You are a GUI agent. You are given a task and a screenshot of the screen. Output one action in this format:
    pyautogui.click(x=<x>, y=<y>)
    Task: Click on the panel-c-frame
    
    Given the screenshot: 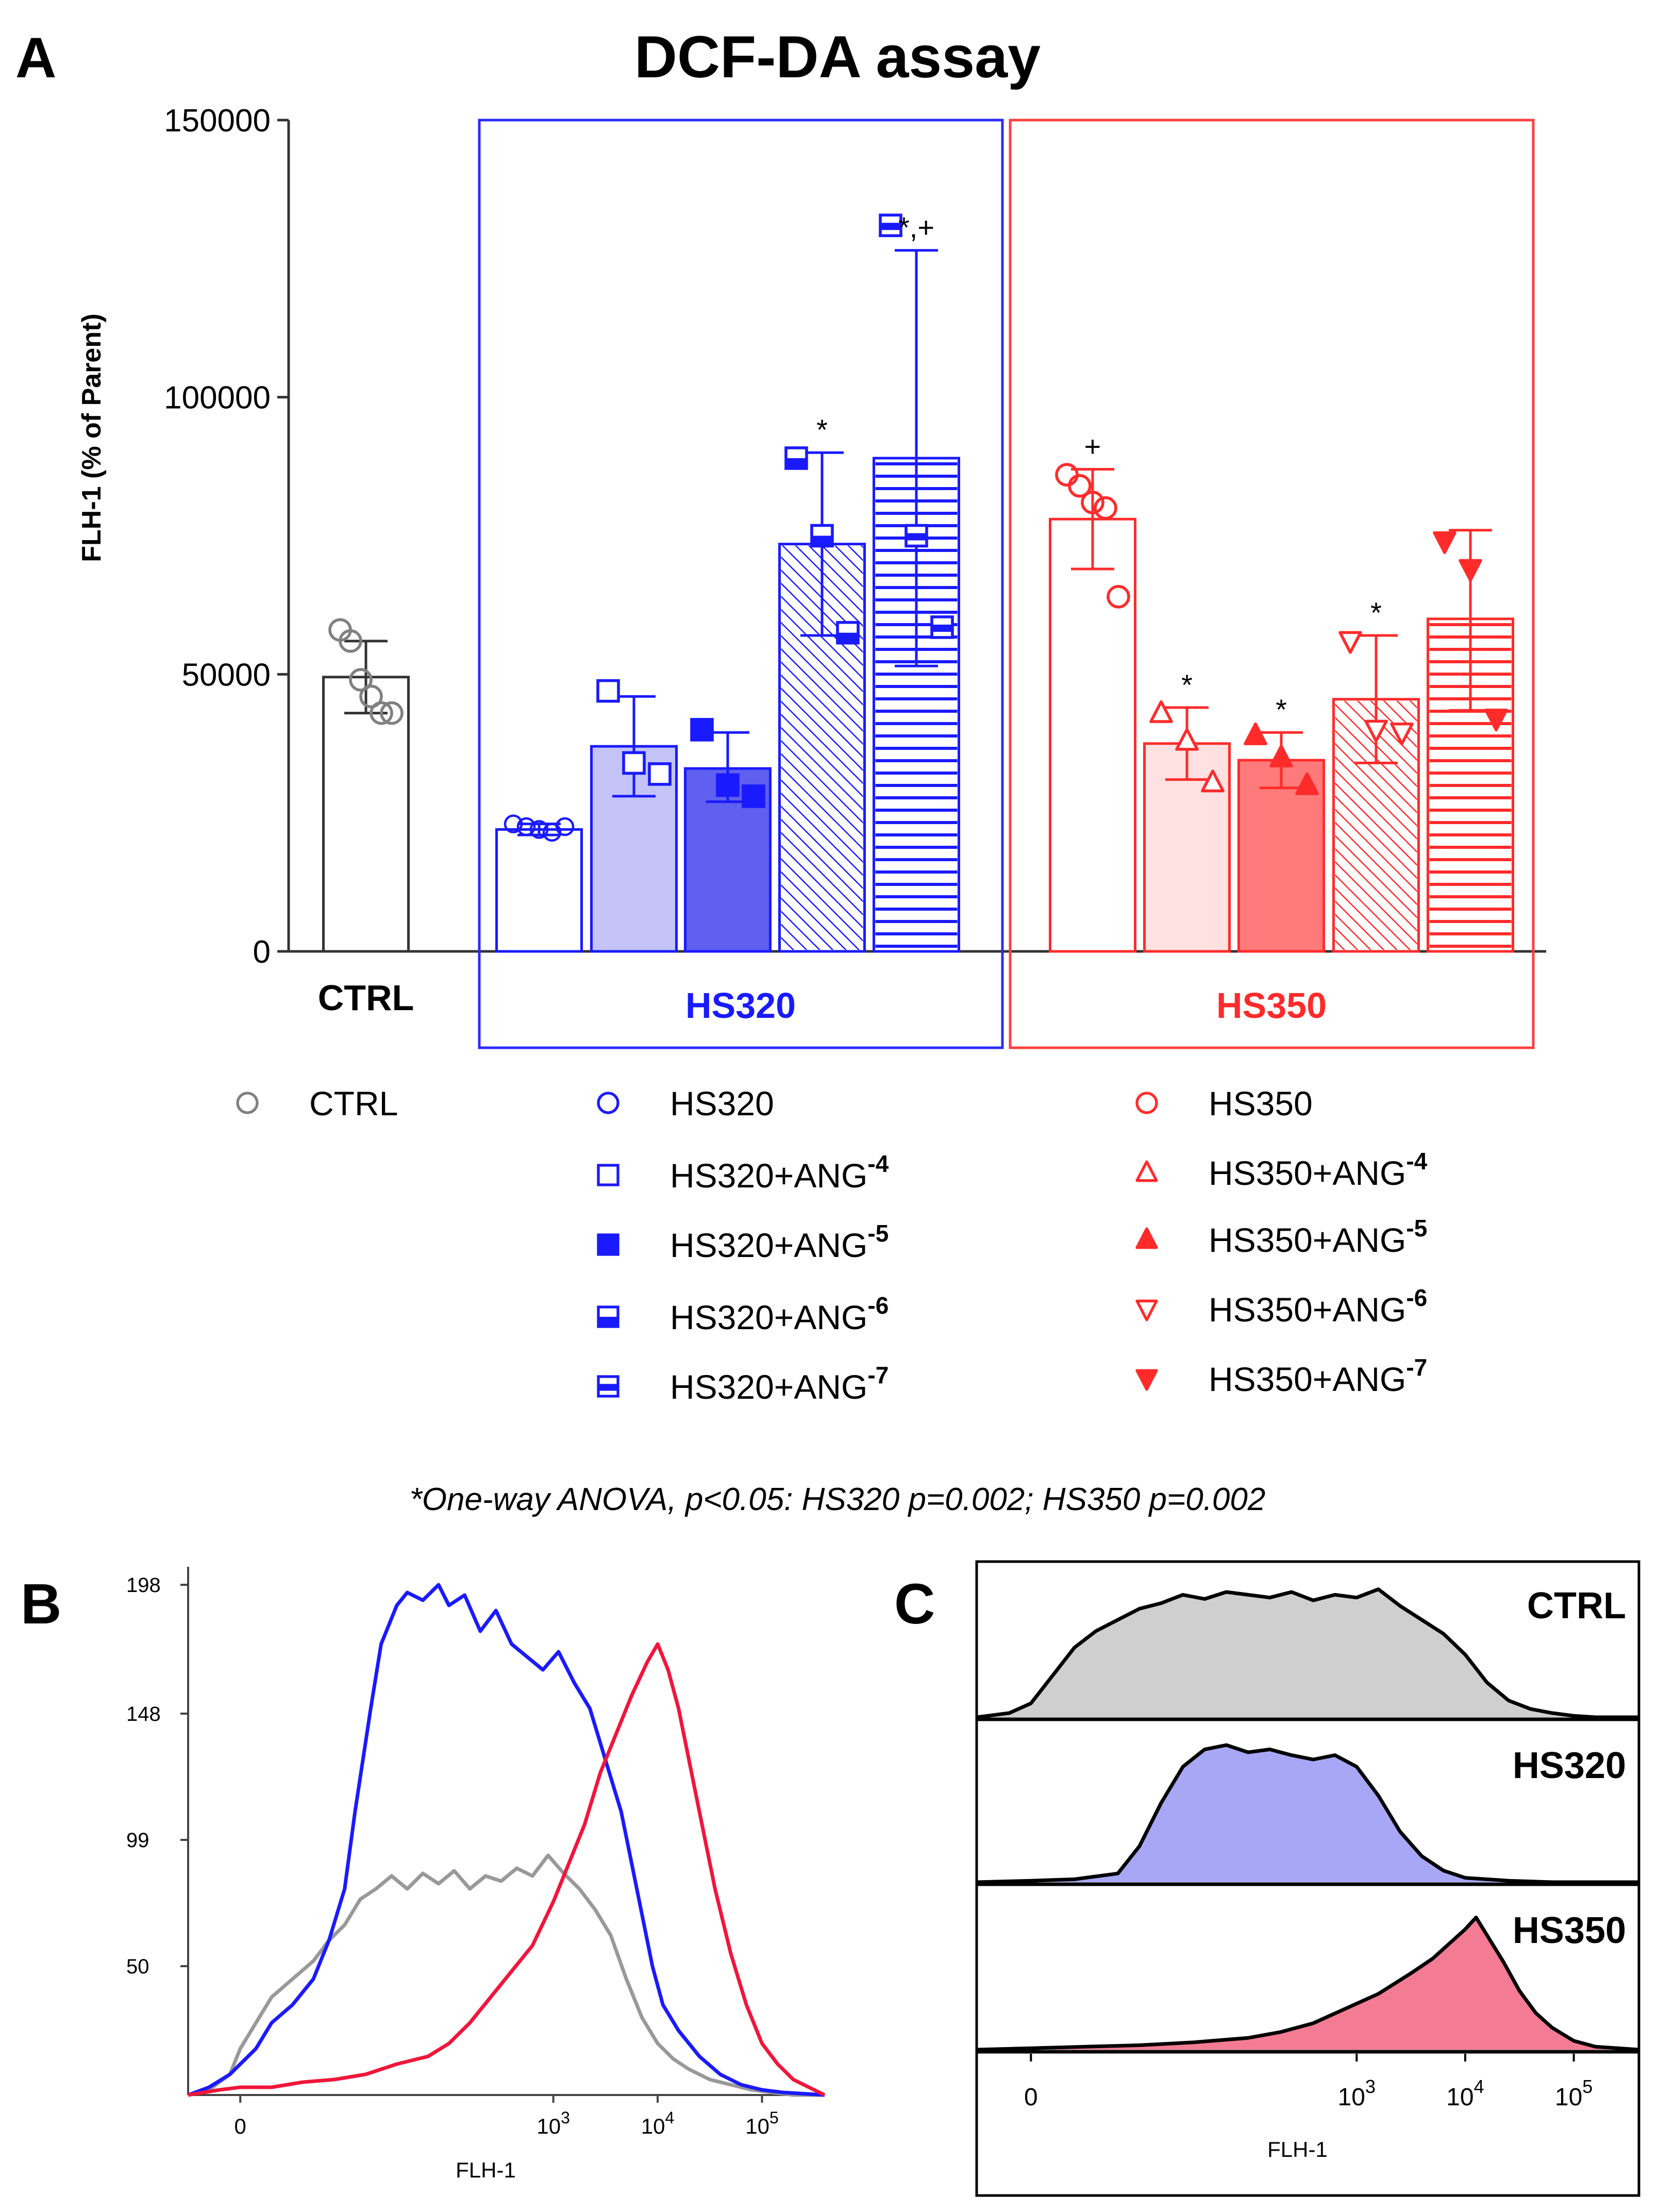 What is the action you would take?
    pyautogui.click(x=1307, y=1878)
    